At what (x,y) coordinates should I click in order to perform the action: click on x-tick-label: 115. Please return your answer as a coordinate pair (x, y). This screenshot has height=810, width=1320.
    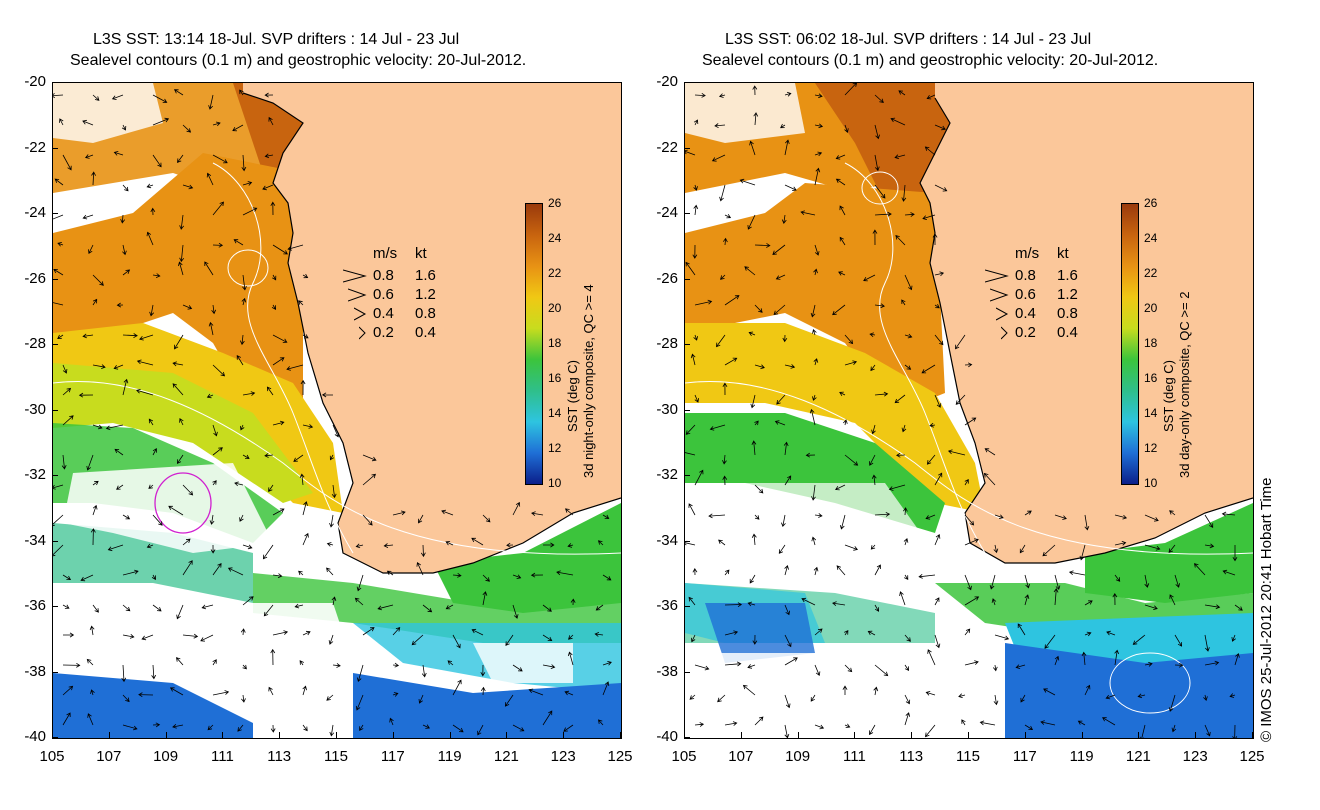
    Looking at the image, I should click on (336, 756).